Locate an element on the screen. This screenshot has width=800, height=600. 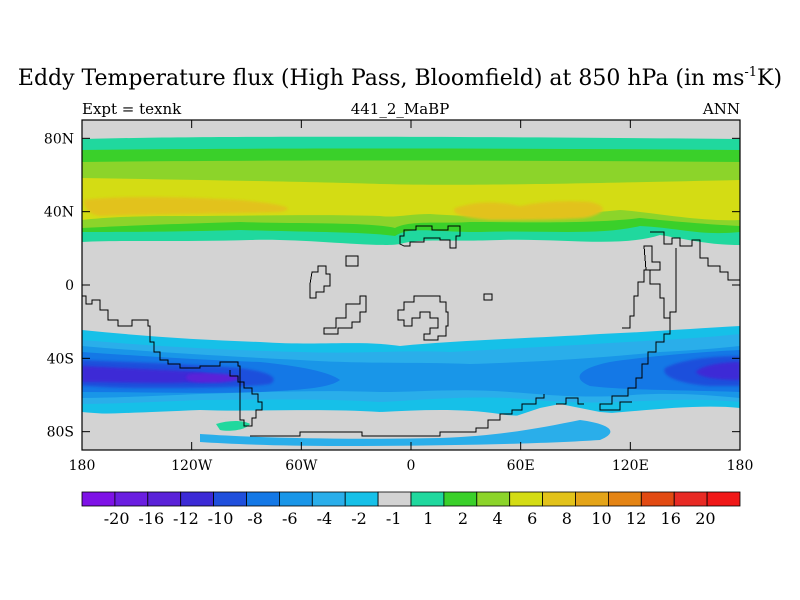
x-tick-label: 0 is located at coordinates (411, 466).